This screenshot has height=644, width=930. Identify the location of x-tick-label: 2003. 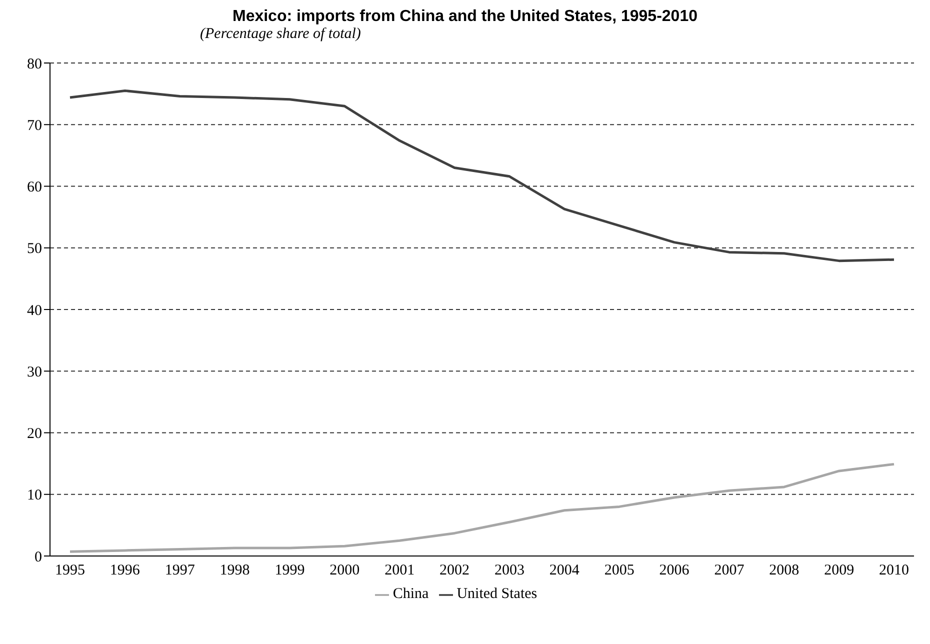
(509, 570).